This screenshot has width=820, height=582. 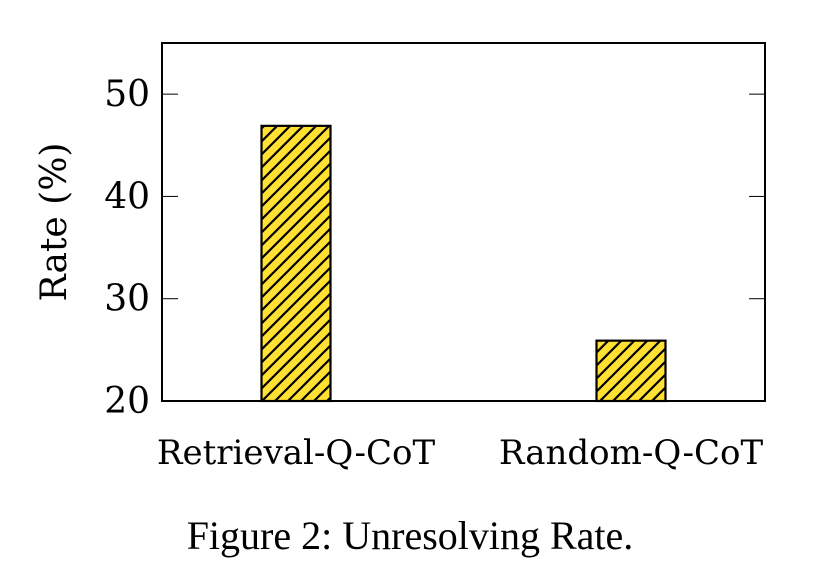 What do you see at coordinates (127, 299) in the screenshot?
I see `y-tick-label: 30` at bounding box center [127, 299].